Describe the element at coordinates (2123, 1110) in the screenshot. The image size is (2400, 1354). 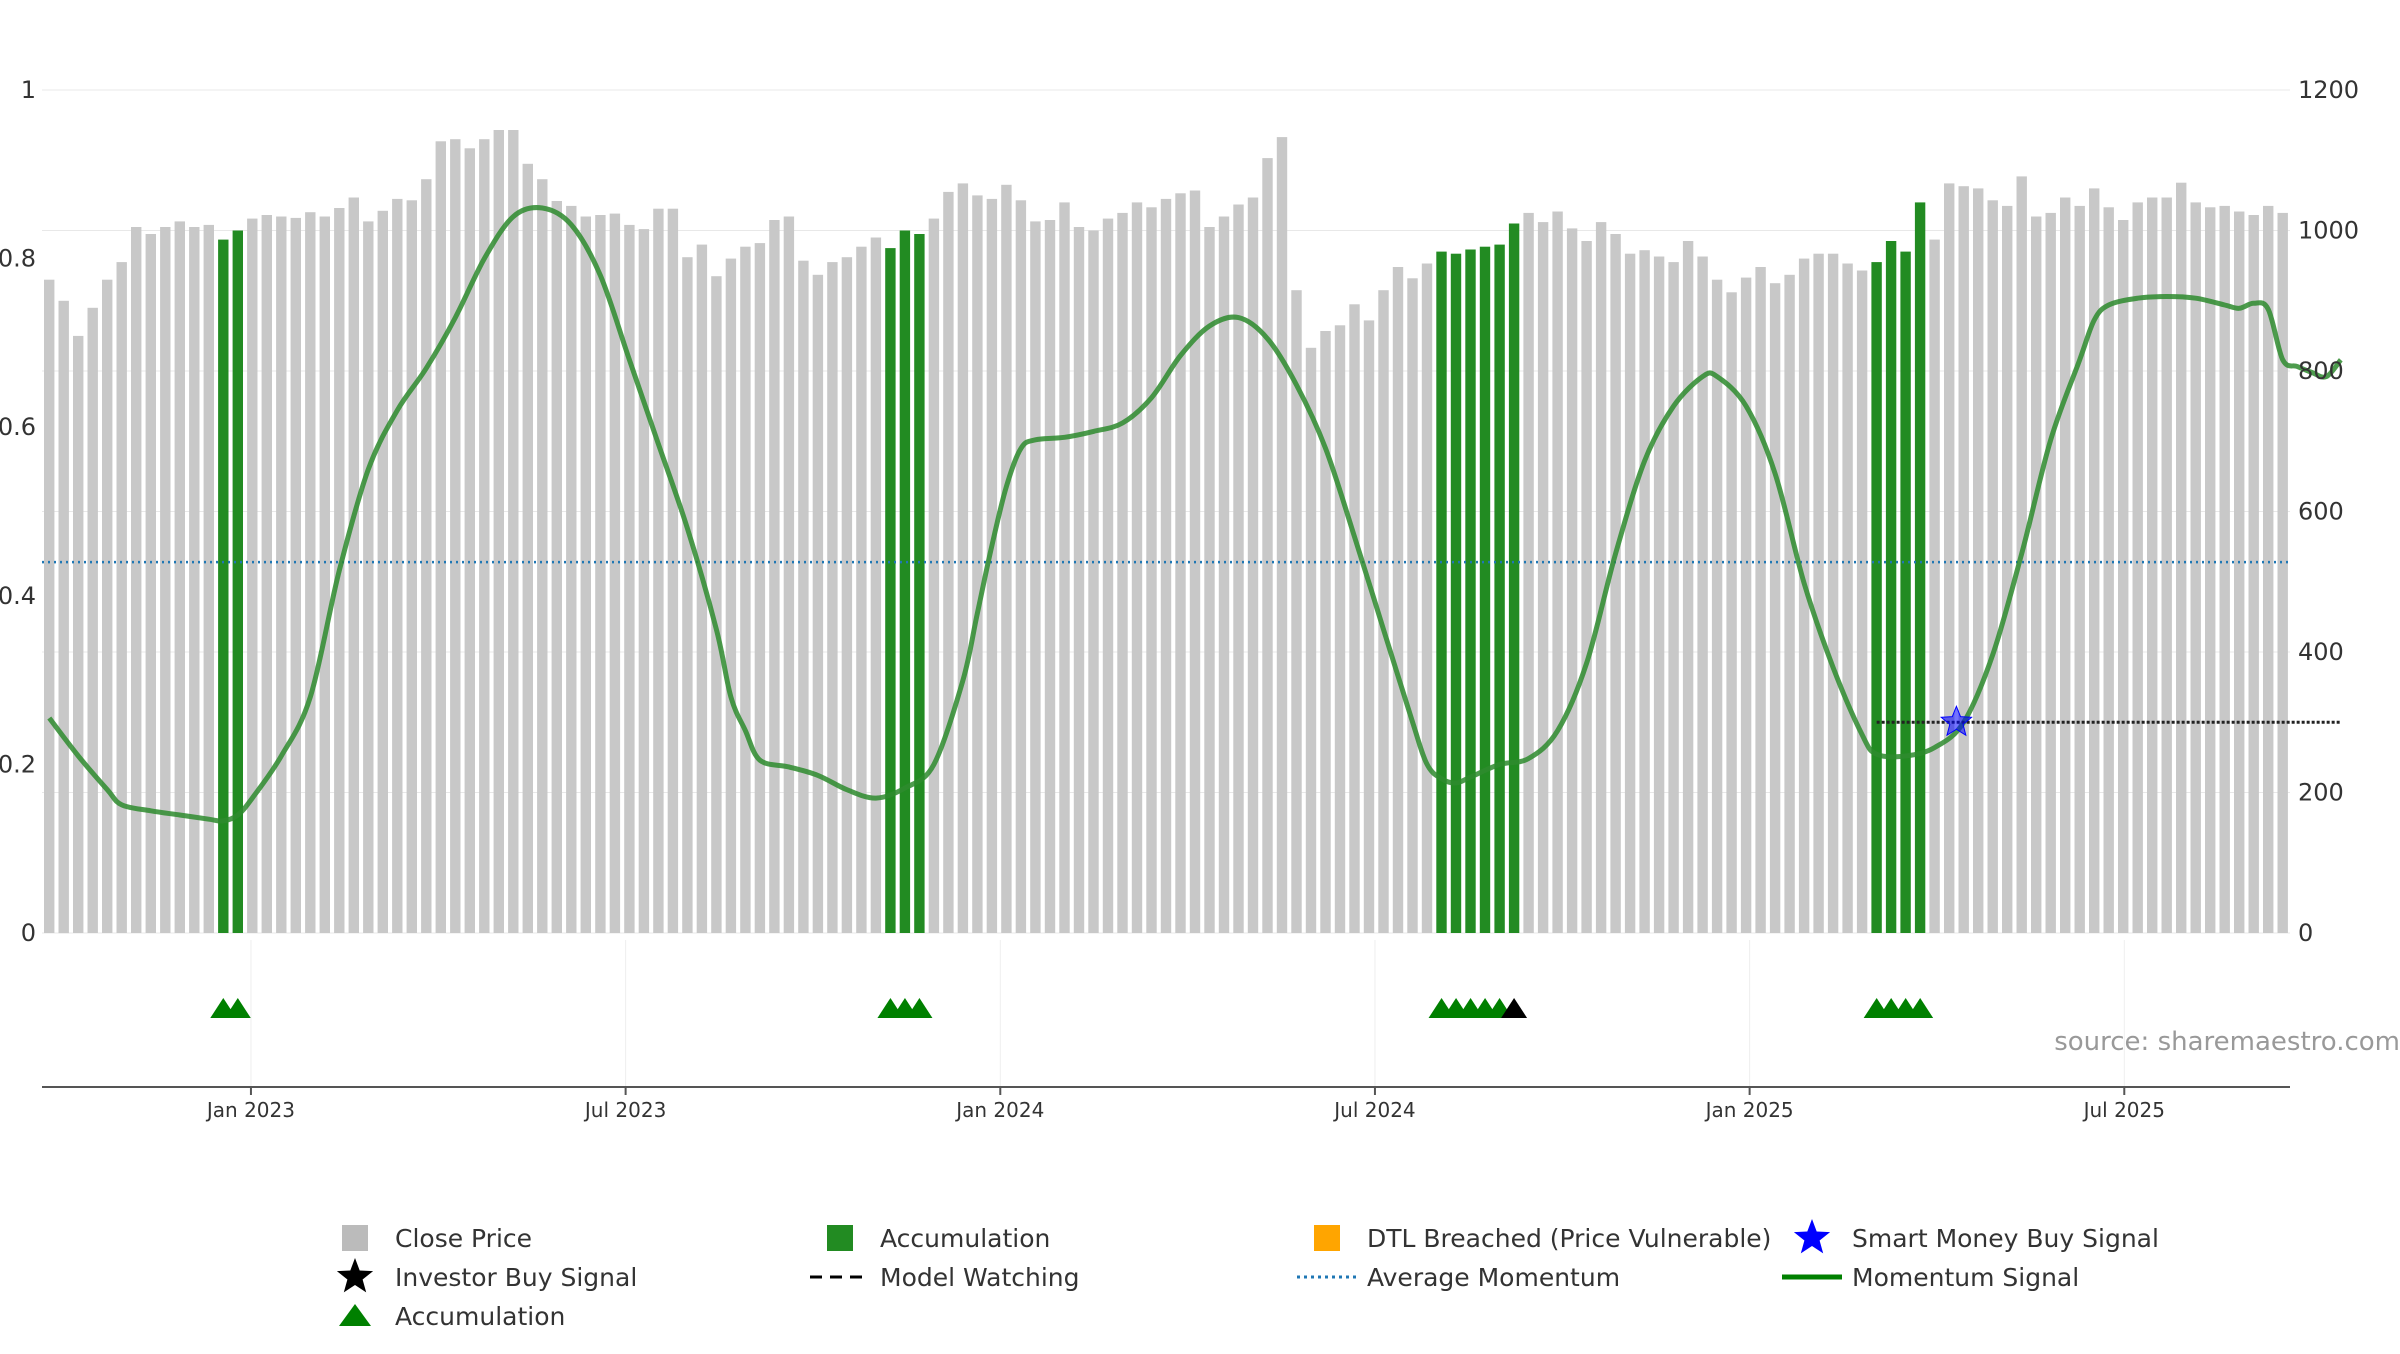
I see `x-axis-tick-label: Jul 2025` at that location.